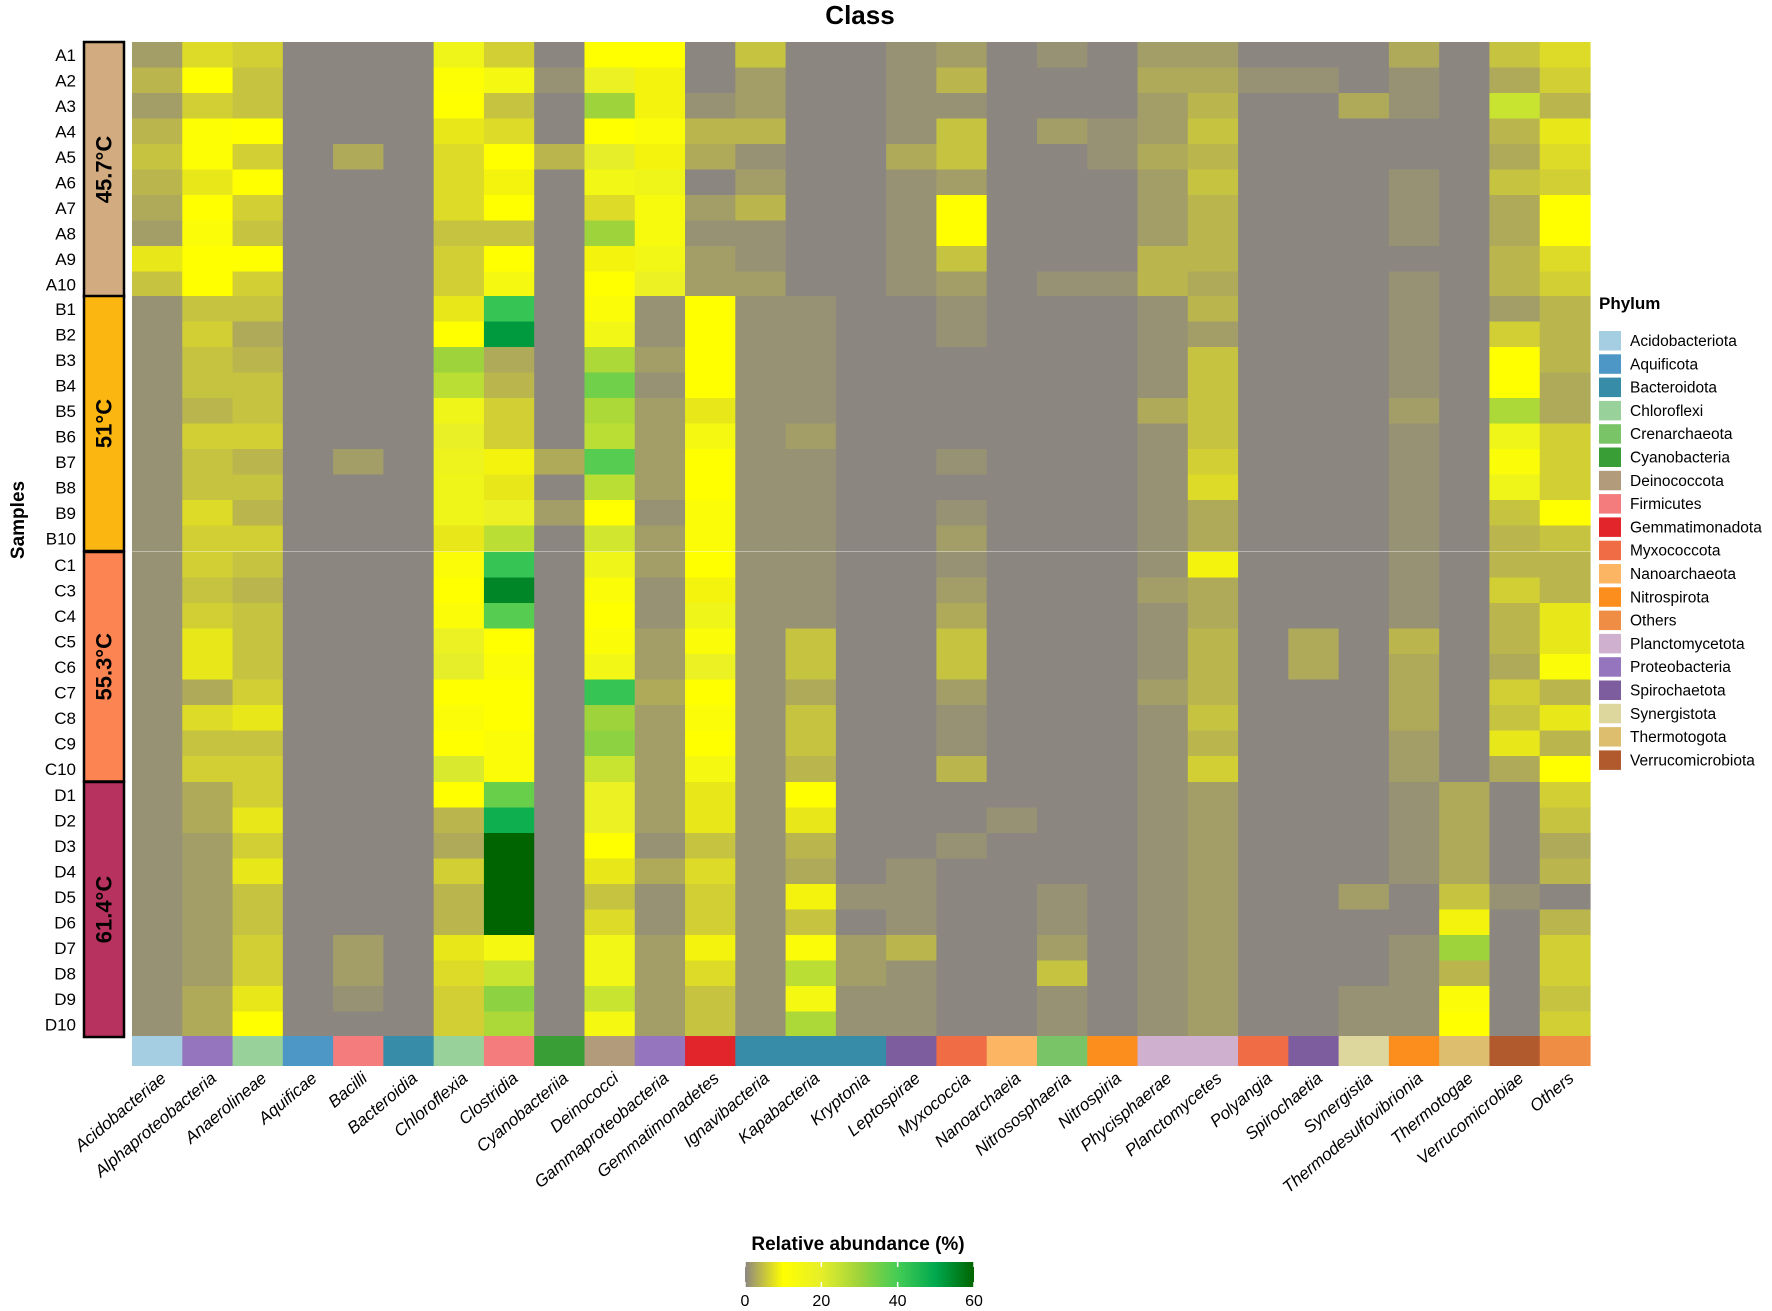  Describe the element at coordinates (61, 538) in the screenshot. I see `row-label: B10` at that location.